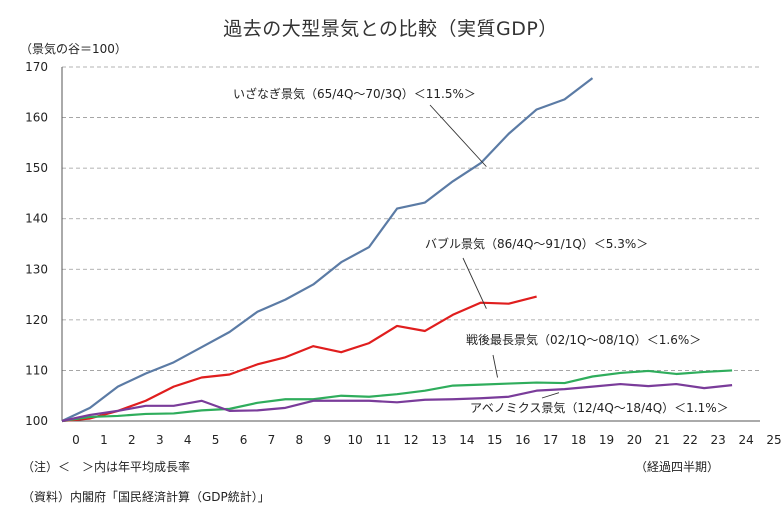 Image resolution: width=781 pixels, height=518 pixels. What do you see at coordinates (188, 440) in the screenshot?
I see `x-tick-label: 4` at bounding box center [188, 440].